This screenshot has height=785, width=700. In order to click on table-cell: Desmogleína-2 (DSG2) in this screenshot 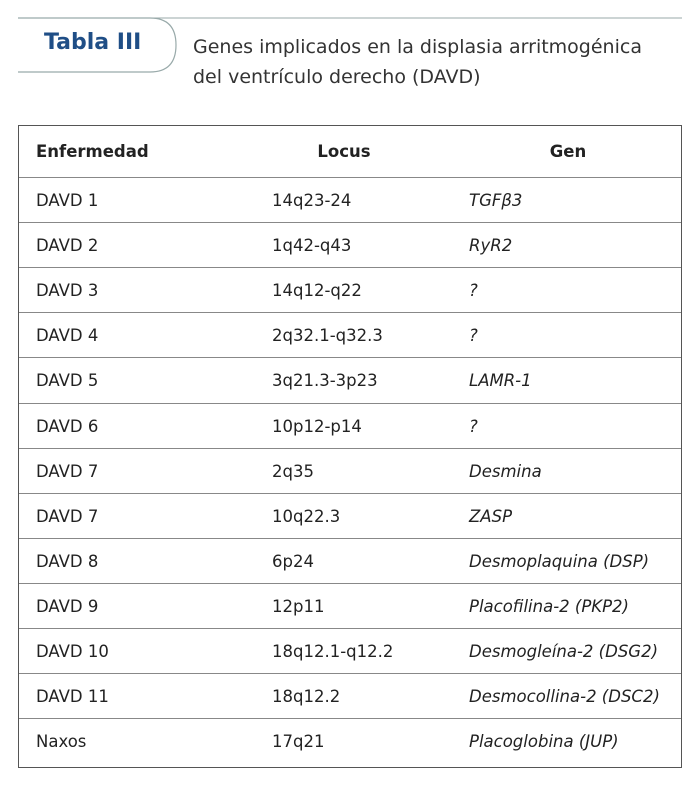, I will do `click(564, 651)`.